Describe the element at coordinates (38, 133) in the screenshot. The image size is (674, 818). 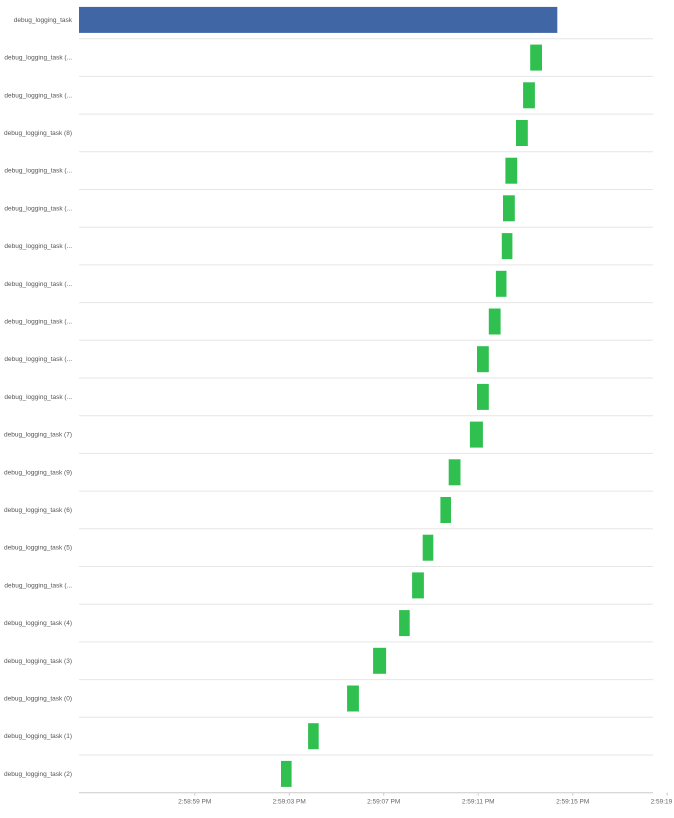
I see `row-label: debug_logging_task (8)` at that location.